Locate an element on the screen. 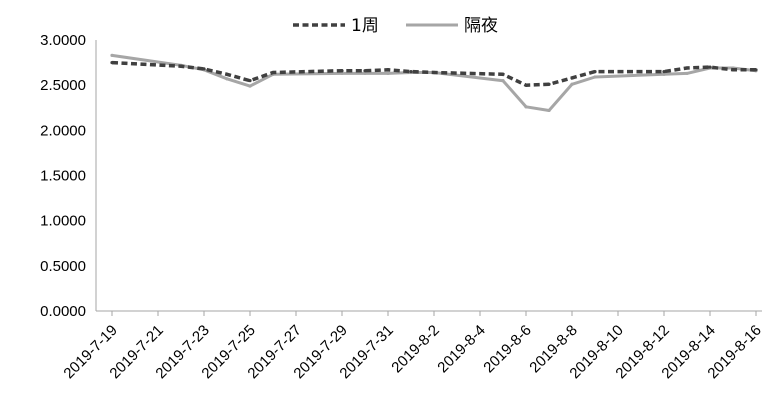  x-tick-label: 2019-8-6 is located at coordinates (507, 349).